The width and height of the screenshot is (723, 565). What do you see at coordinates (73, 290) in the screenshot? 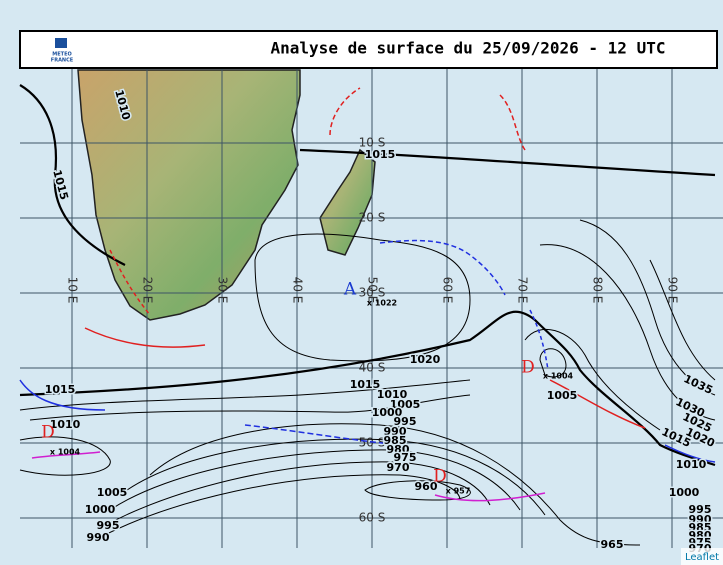
I see `longitude-label: 10 E` at bounding box center [73, 290].